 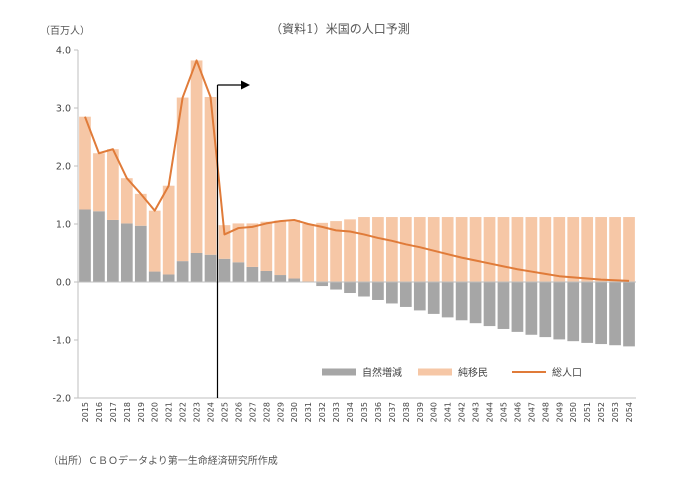 I want to click on x-tick-label: 2029, so click(x=280, y=412).